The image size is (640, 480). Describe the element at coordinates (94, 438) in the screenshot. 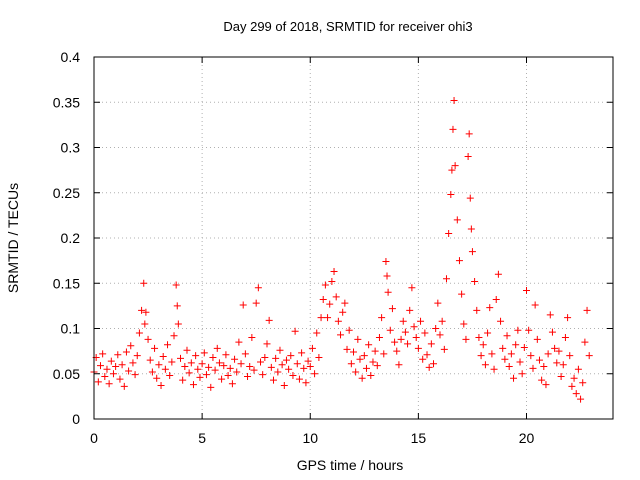

I see `x-tick-label: 0` at that location.